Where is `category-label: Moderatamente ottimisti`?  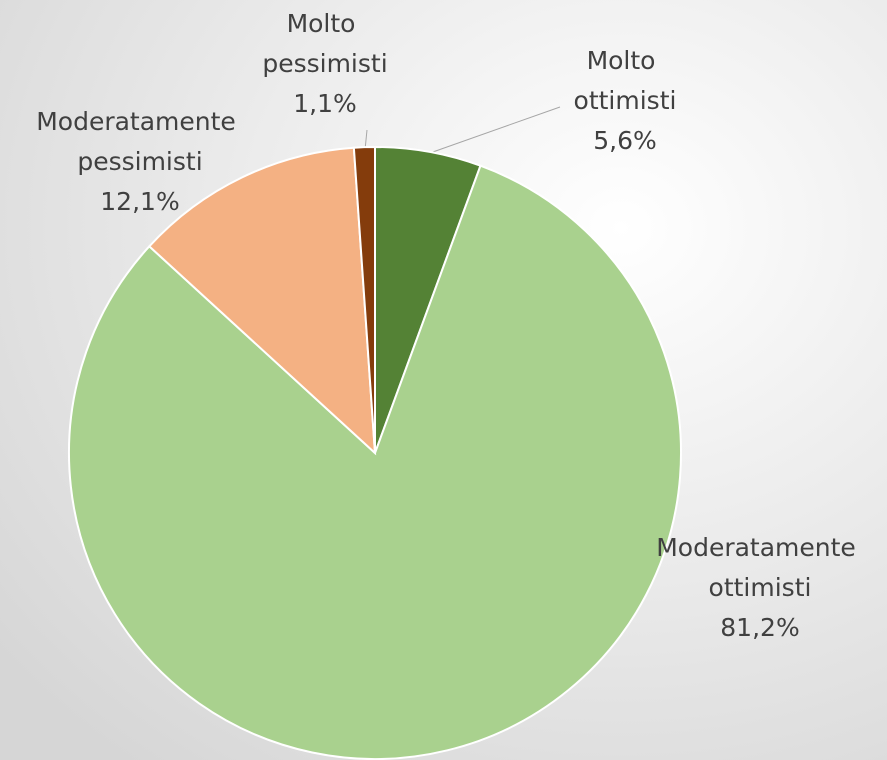
category-label: Moderatamente ottimisti is located at coordinates (760, 567).